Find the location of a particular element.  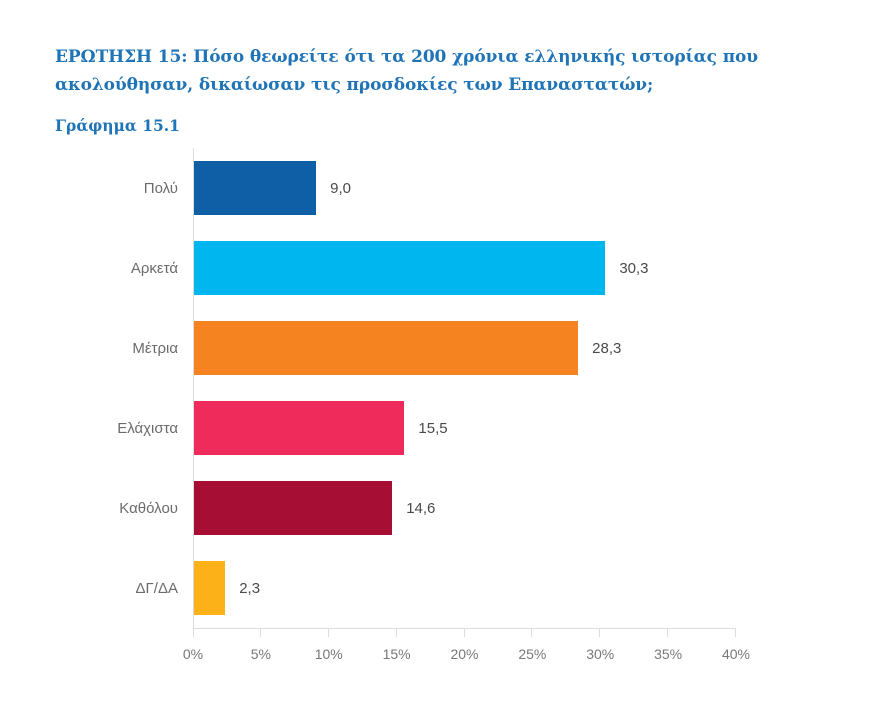

chart-row: Αρκετά 30,3 is located at coordinates (478, 268).